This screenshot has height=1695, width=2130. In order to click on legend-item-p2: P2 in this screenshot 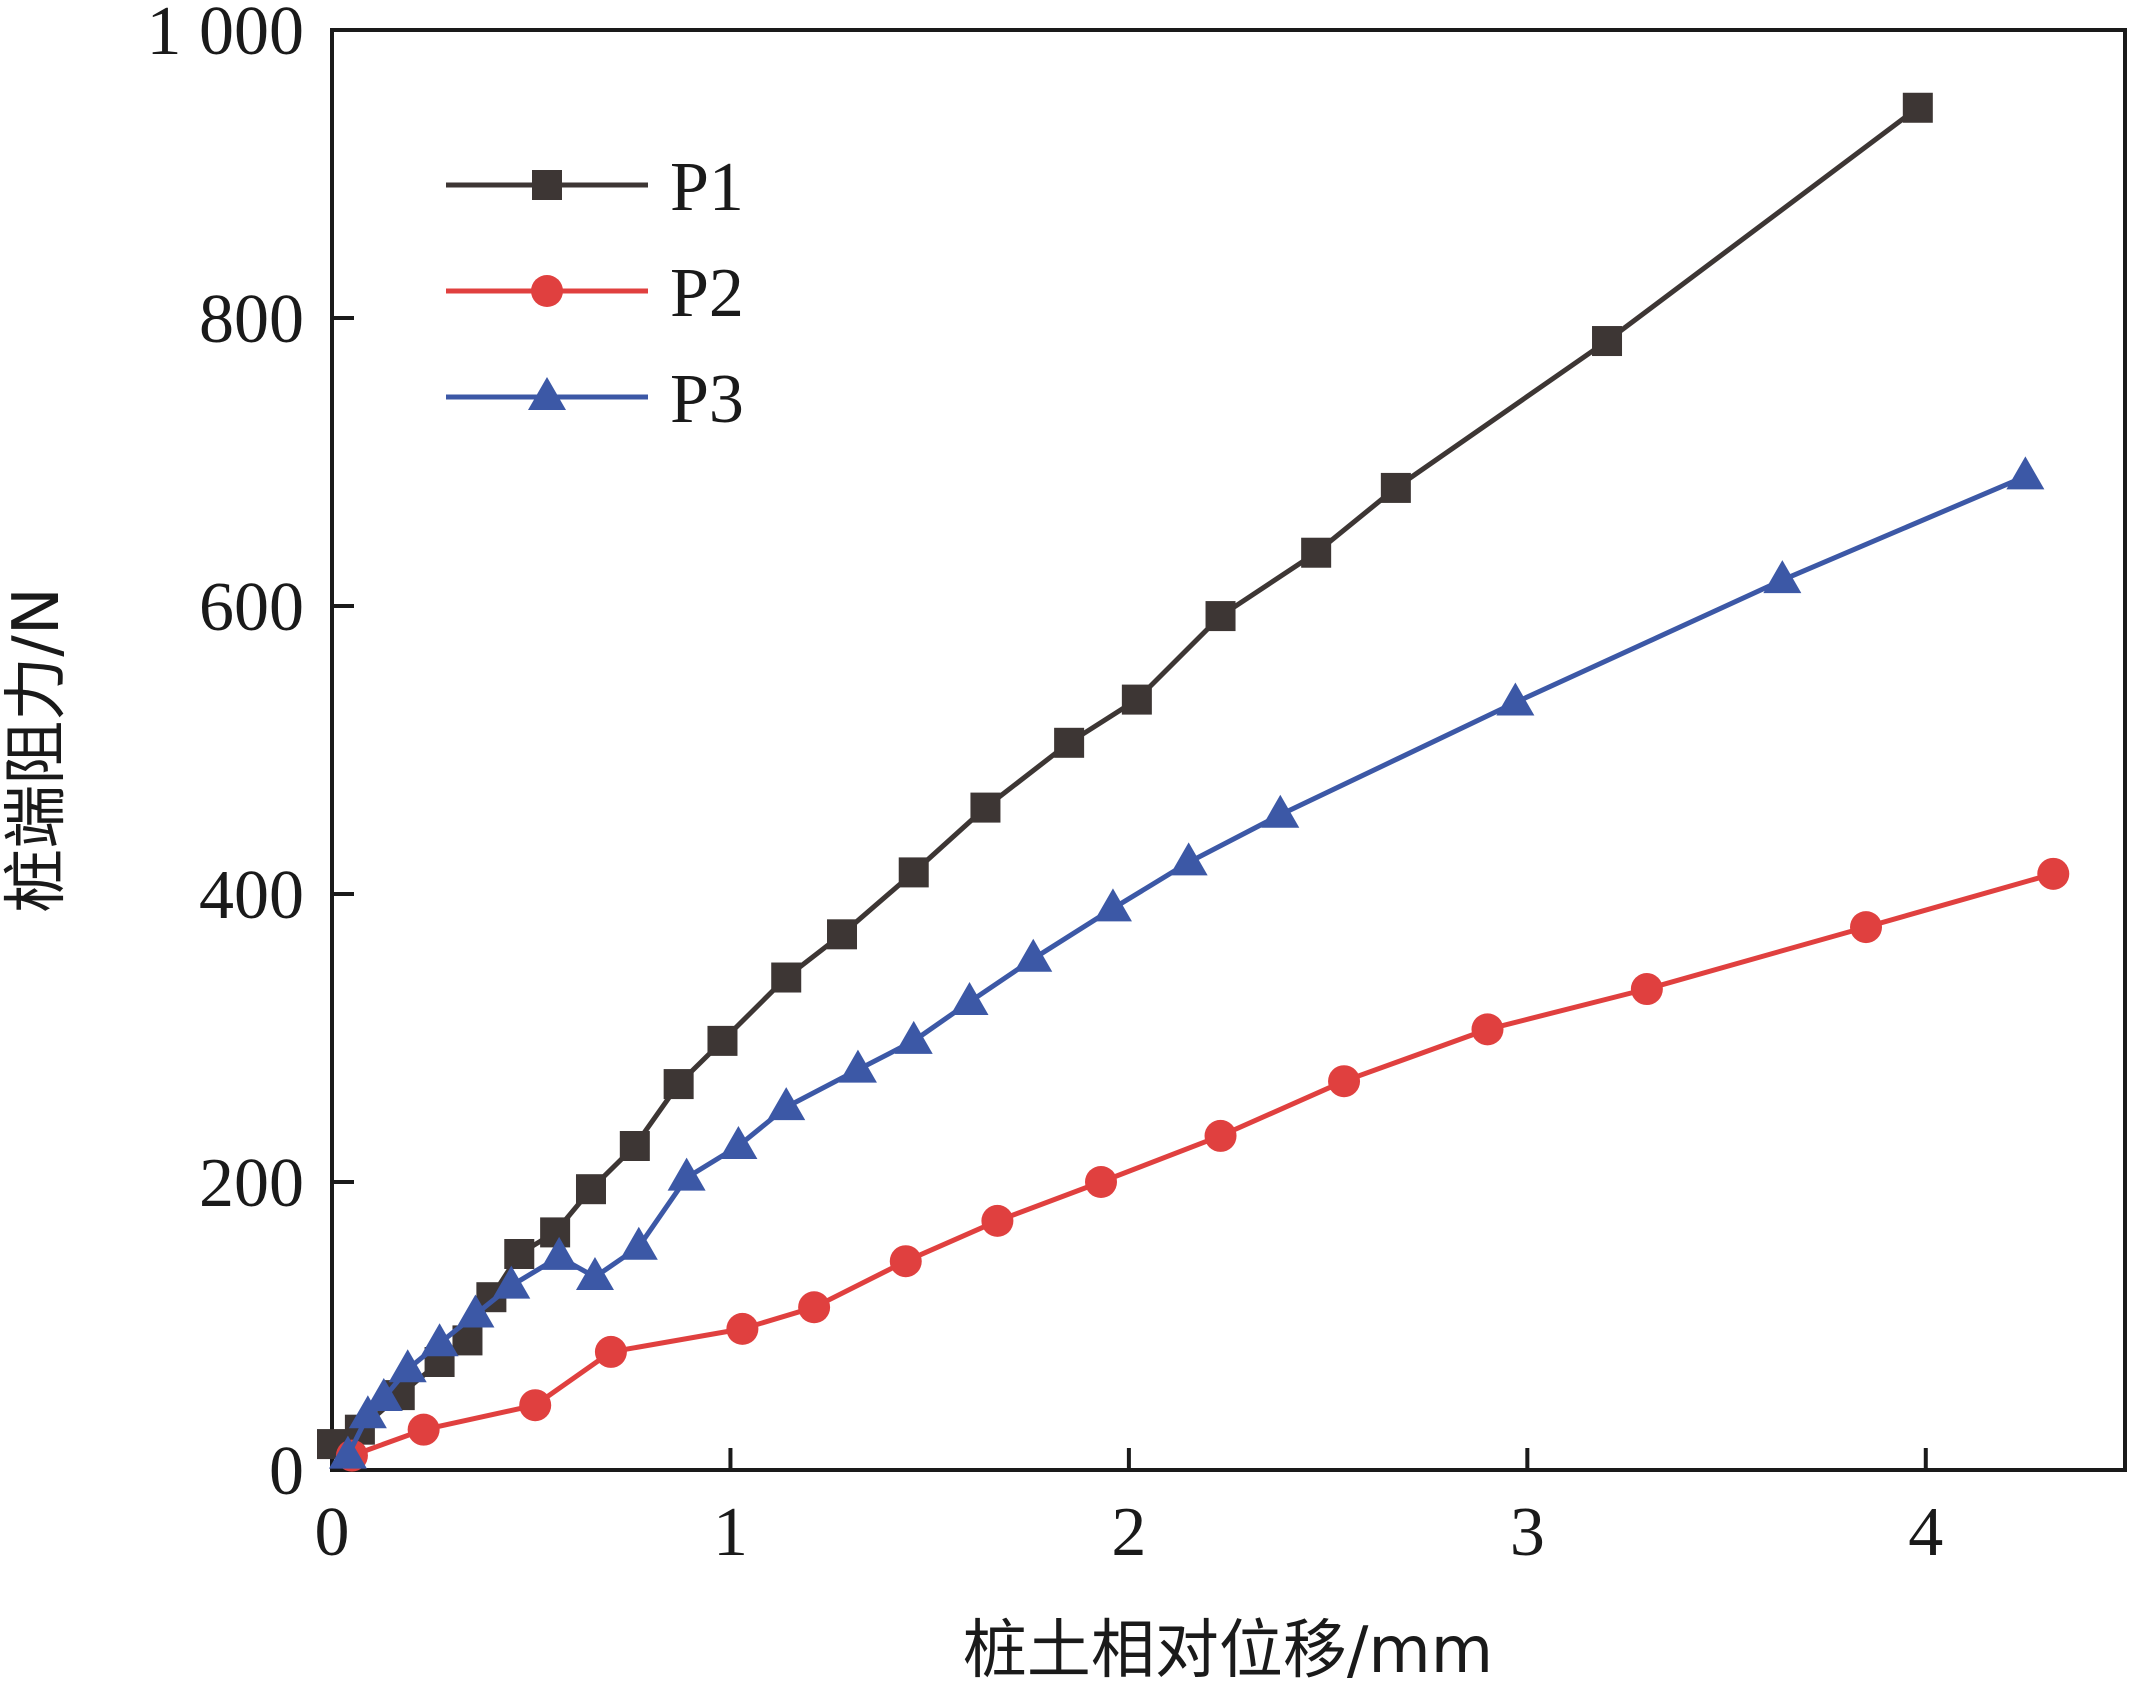, I will do `click(595, 293)`.